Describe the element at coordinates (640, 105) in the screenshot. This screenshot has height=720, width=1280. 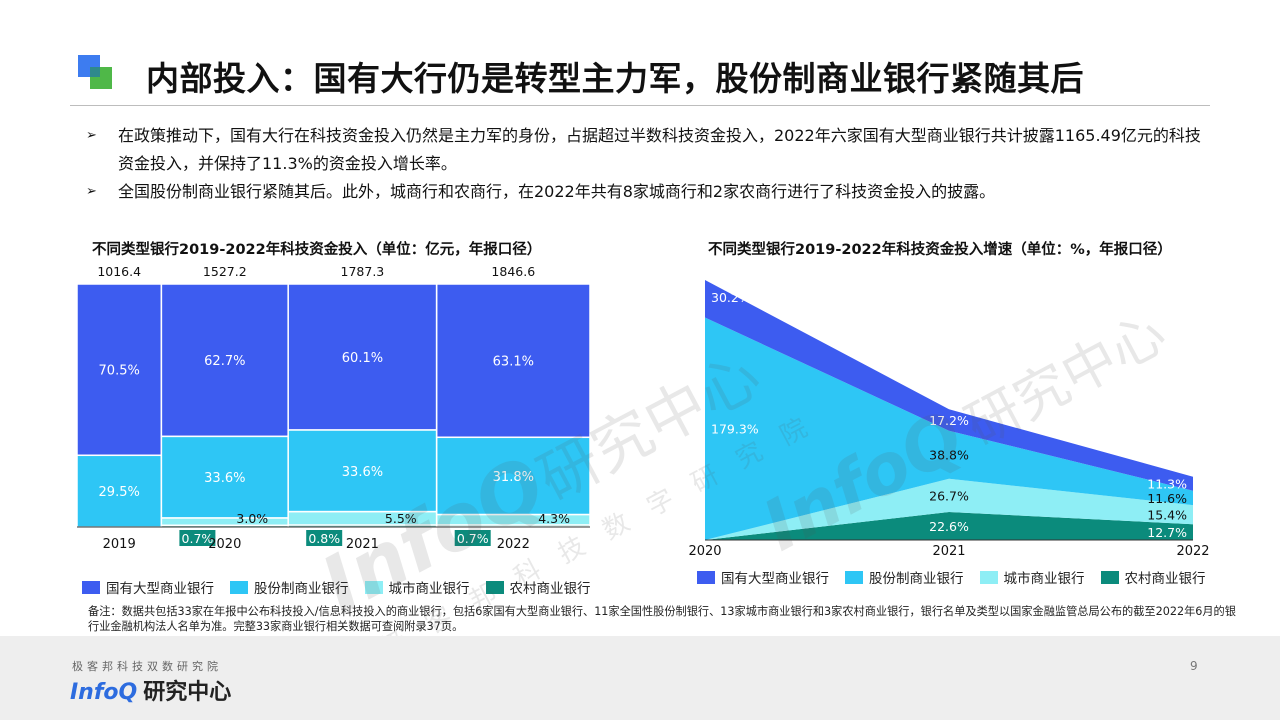
I see `title-divider` at that location.